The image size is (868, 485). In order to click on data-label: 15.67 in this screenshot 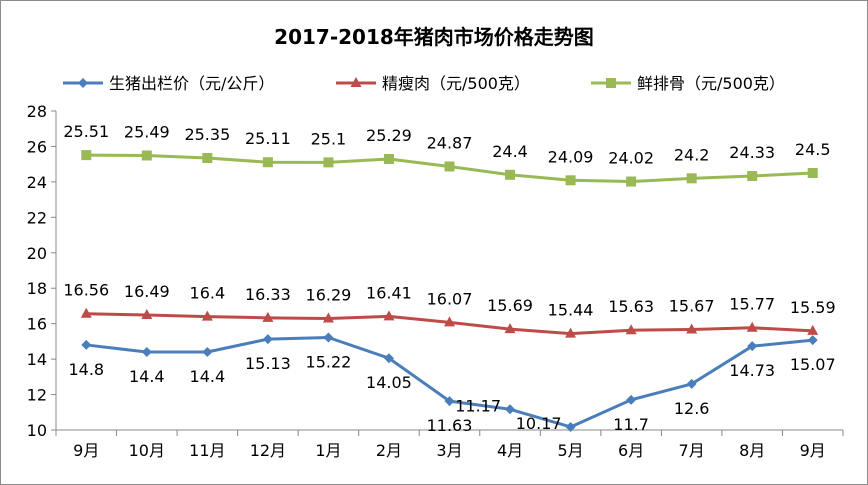, I will do `click(692, 306)`.